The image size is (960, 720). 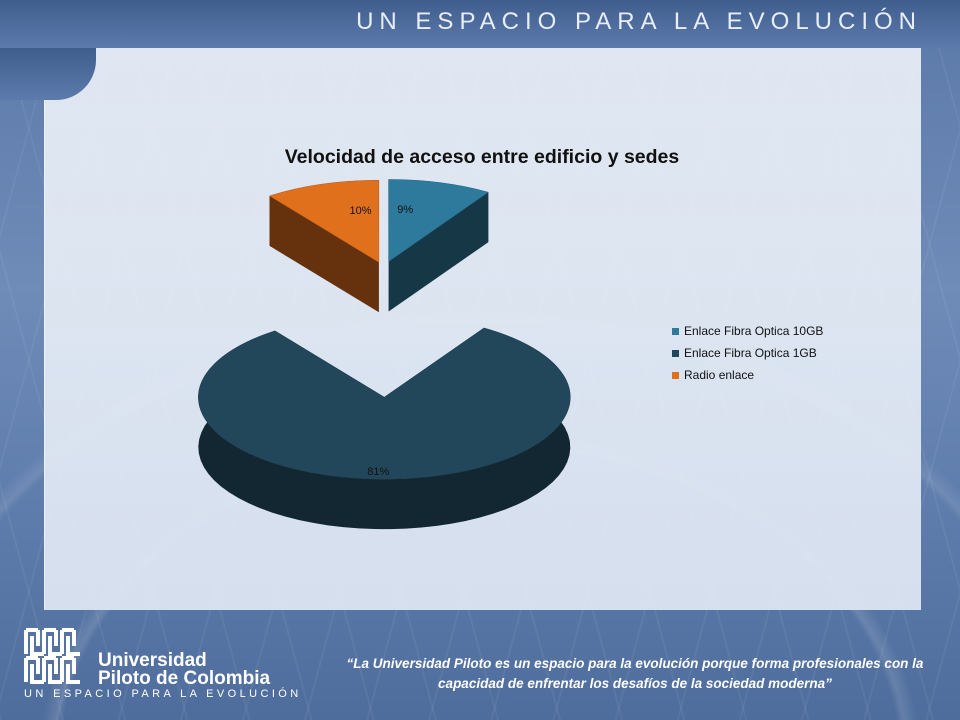 What do you see at coordinates (639, 21) in the screenshot?
I see `header-title: UN ESPACIO PARA LA EVOLUCIÓN` at bounding box center [639, 21].